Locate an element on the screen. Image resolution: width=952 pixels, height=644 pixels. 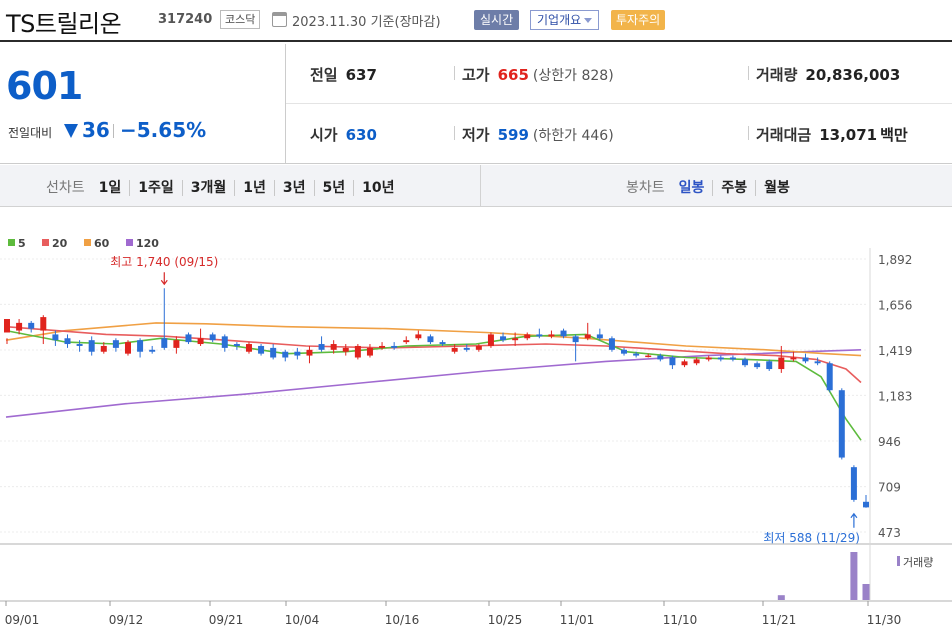
y-tick-label: 1,656 is located at coordinates (895, 305).